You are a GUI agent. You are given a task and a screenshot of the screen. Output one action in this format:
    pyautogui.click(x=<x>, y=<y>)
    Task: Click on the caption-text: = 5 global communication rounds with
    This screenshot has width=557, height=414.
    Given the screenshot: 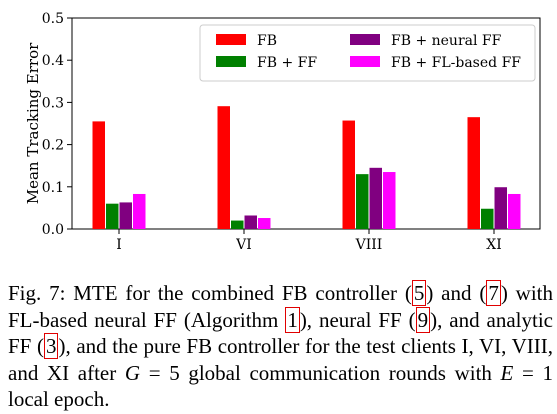 What is the action you would take?
    pyautogui.click(x=320, y=372)
    